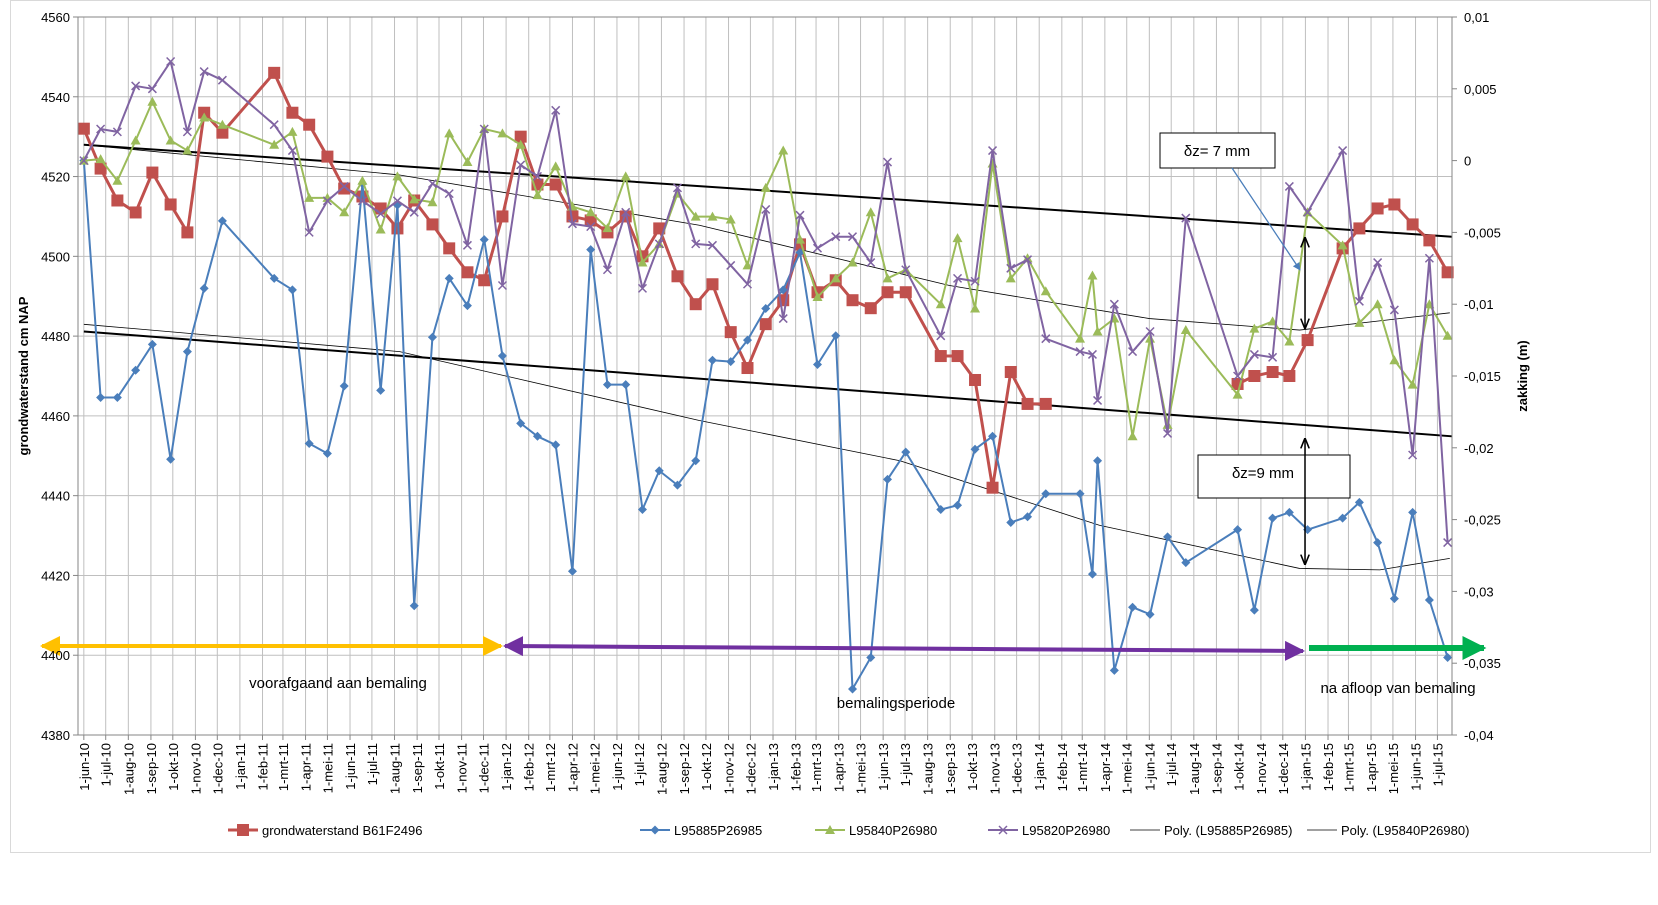 The height and width of the screenshot is (905, 1658). Describe the element at coordinates (306, 767) in the screenshot. I see `x-tick-label: 1-apr-11` at that location.